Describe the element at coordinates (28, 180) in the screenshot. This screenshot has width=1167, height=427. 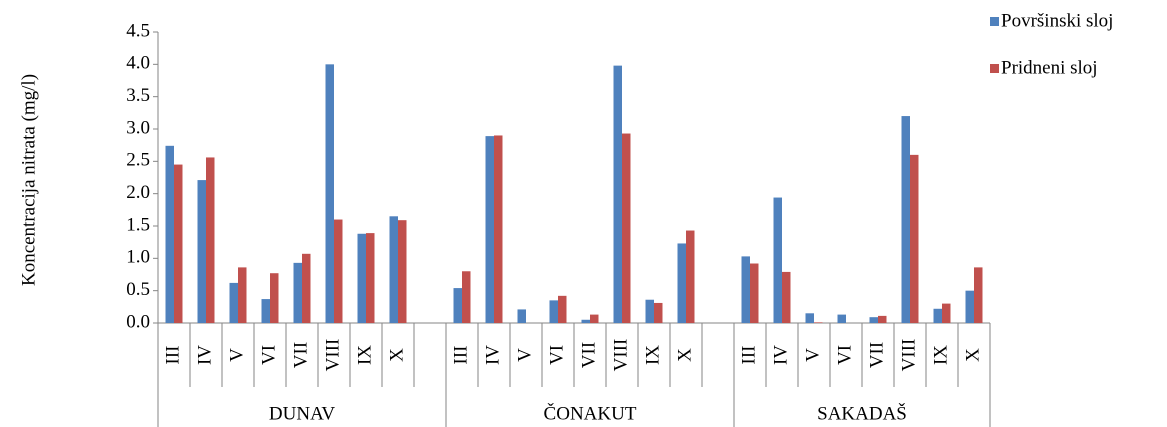
I see `y-axis-title: Koncentracija nitrata (mg/l)` at that location.